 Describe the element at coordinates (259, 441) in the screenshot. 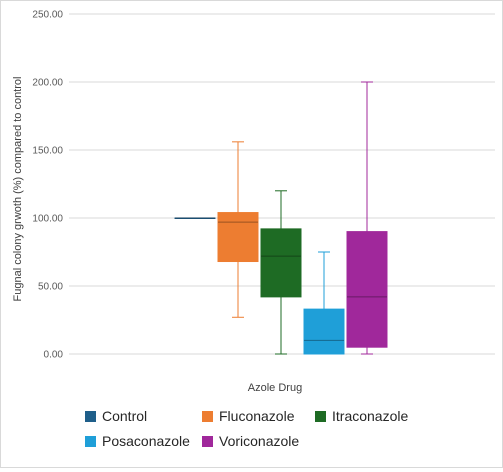

I see `legend-label: Voriconazole` at that location.